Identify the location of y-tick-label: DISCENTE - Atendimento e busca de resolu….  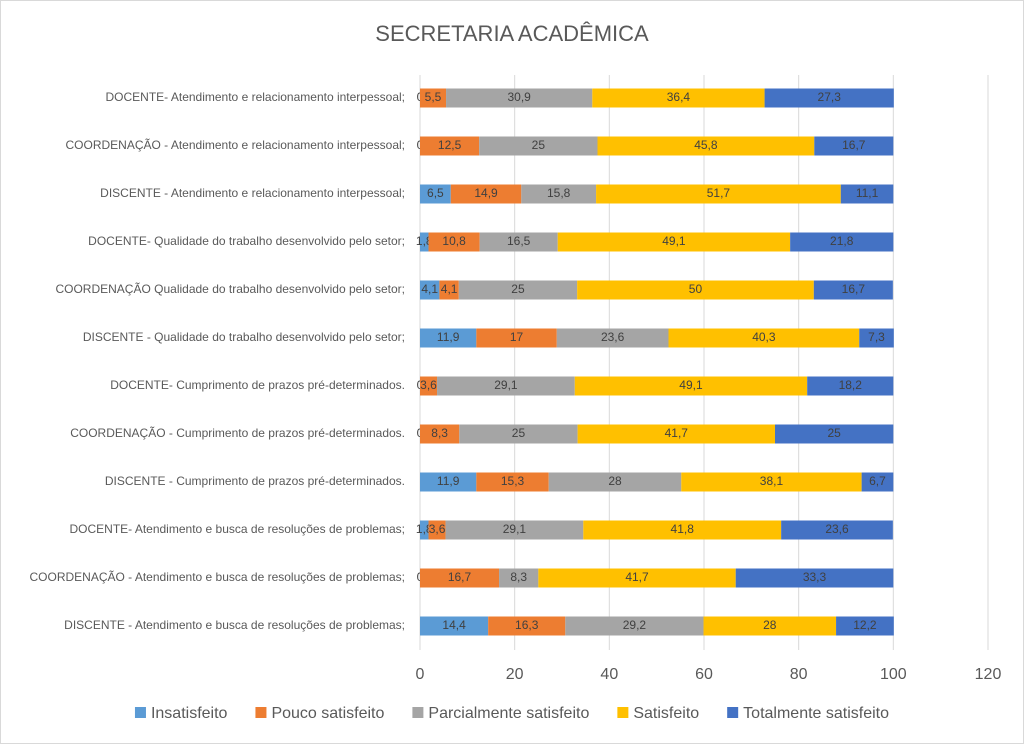
(234, 625).